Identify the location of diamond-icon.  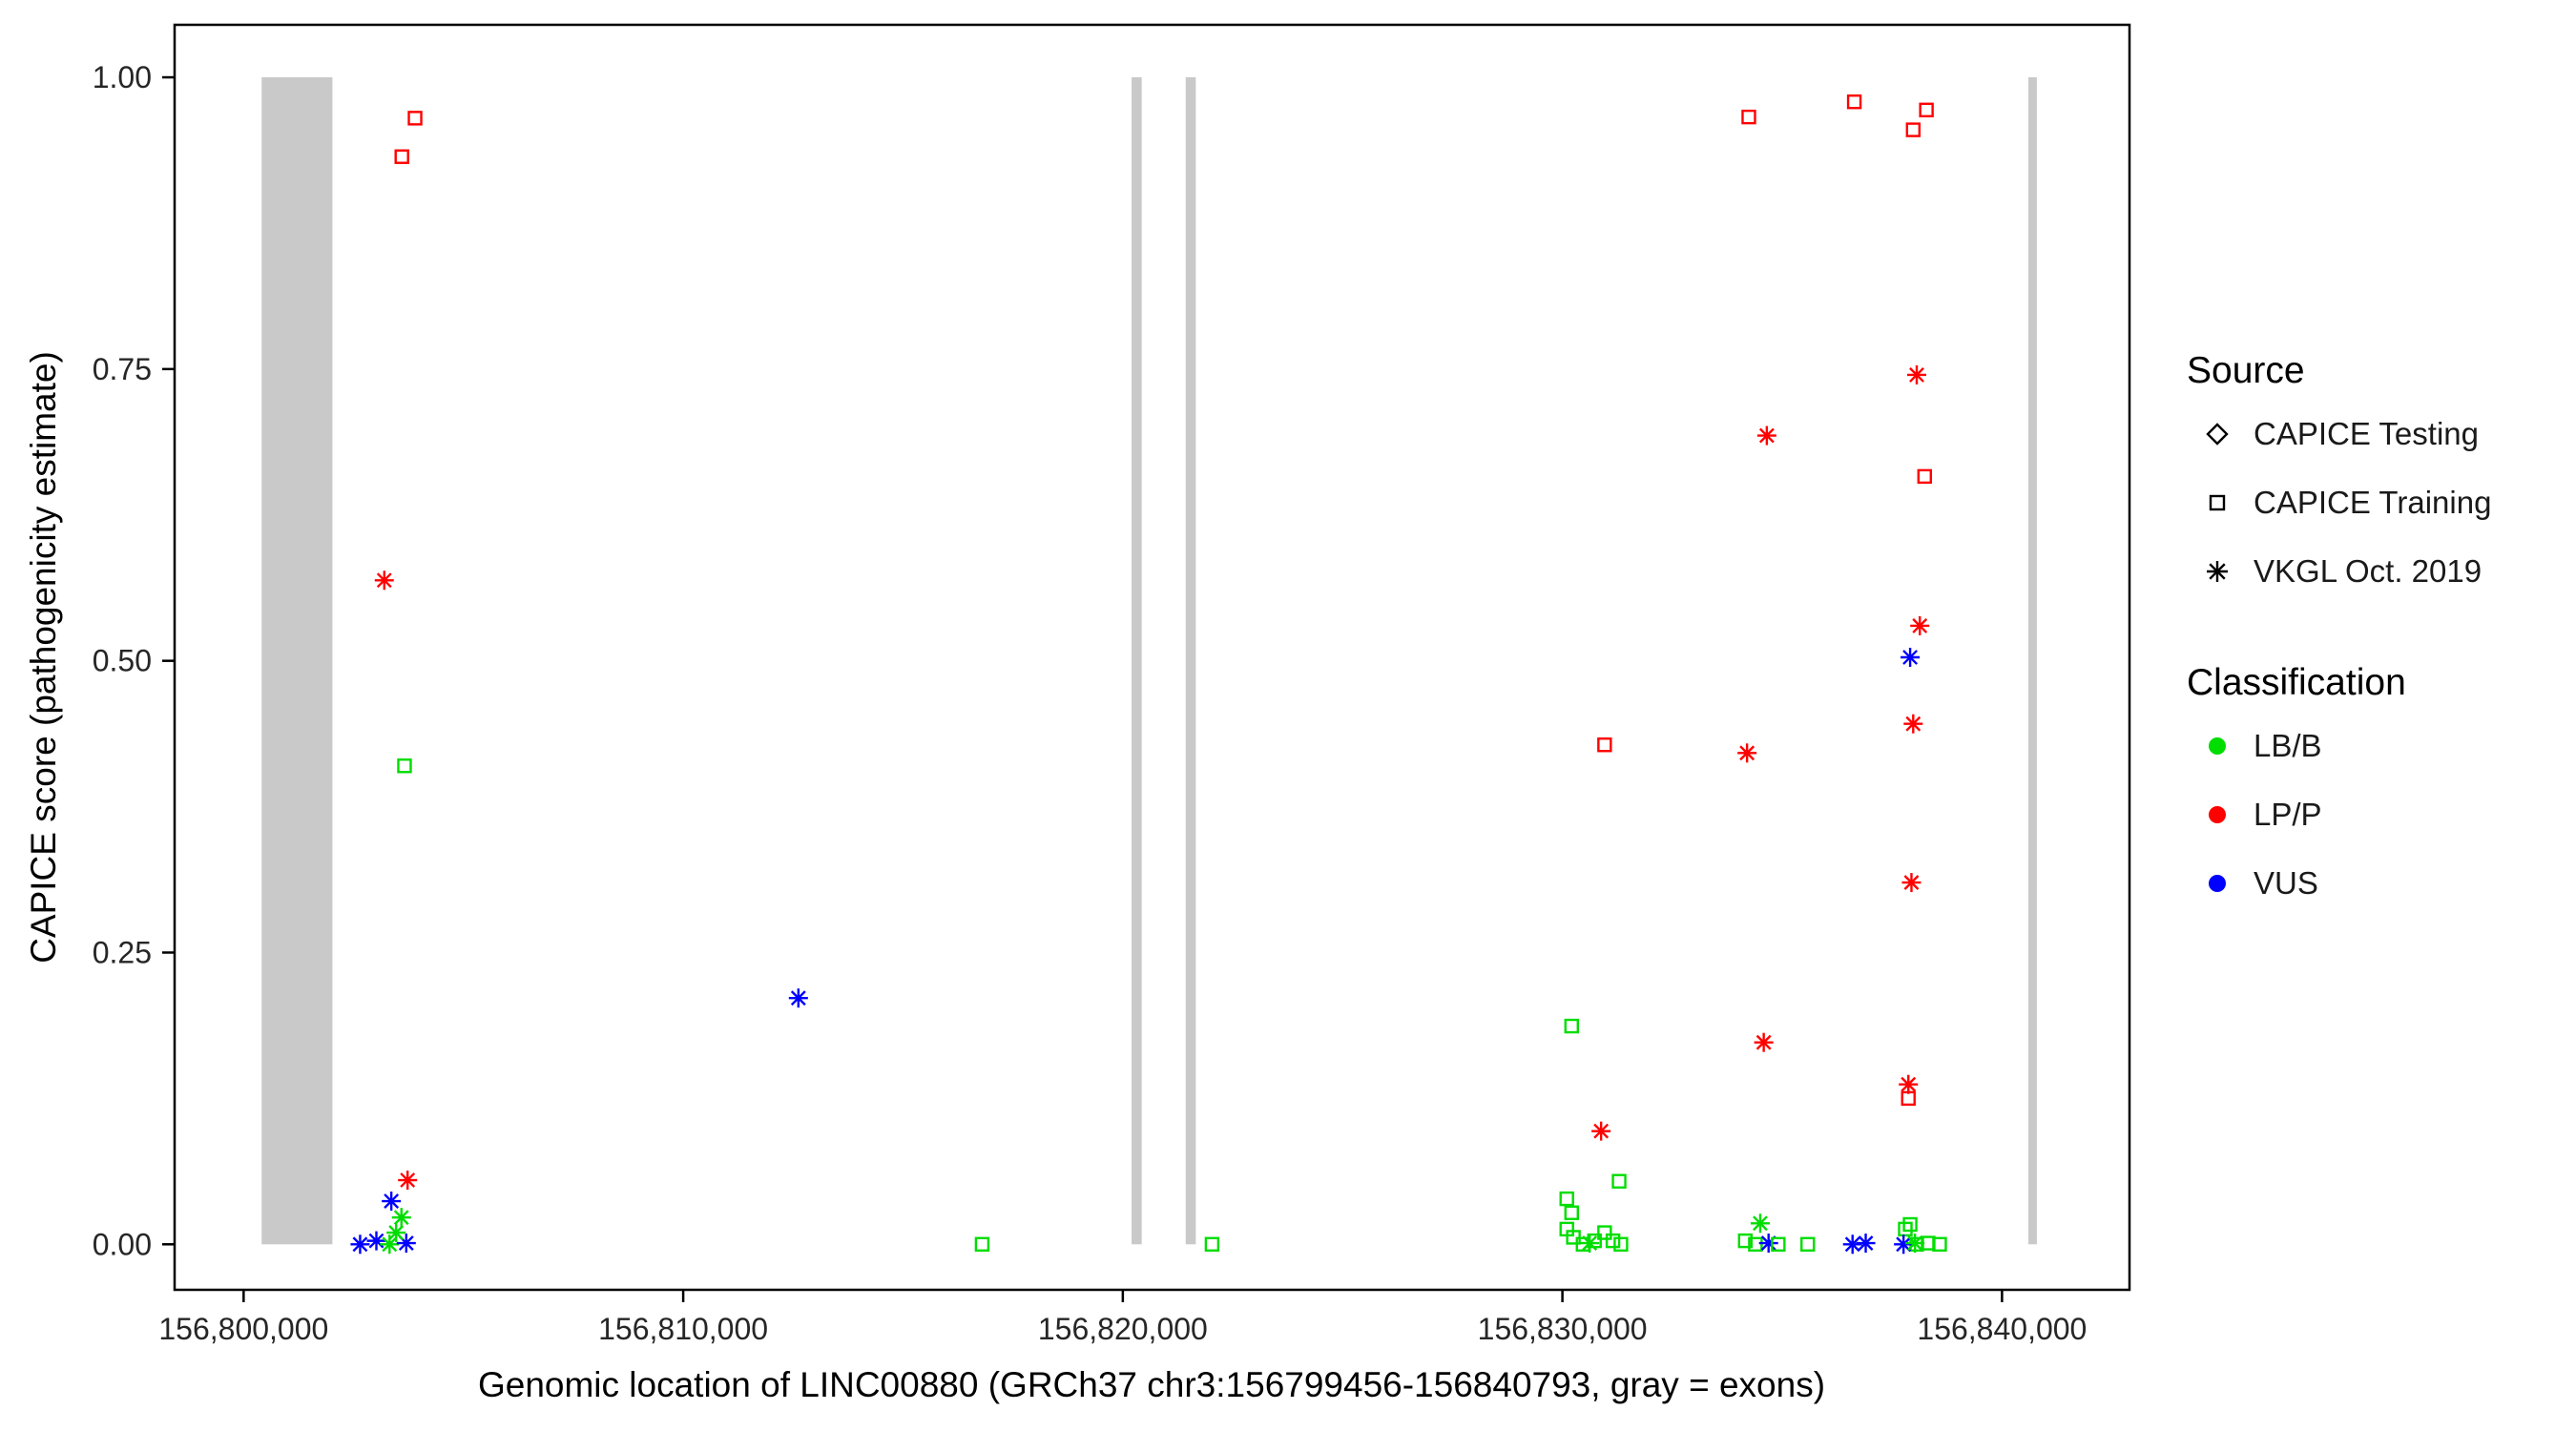
(2217, 434).